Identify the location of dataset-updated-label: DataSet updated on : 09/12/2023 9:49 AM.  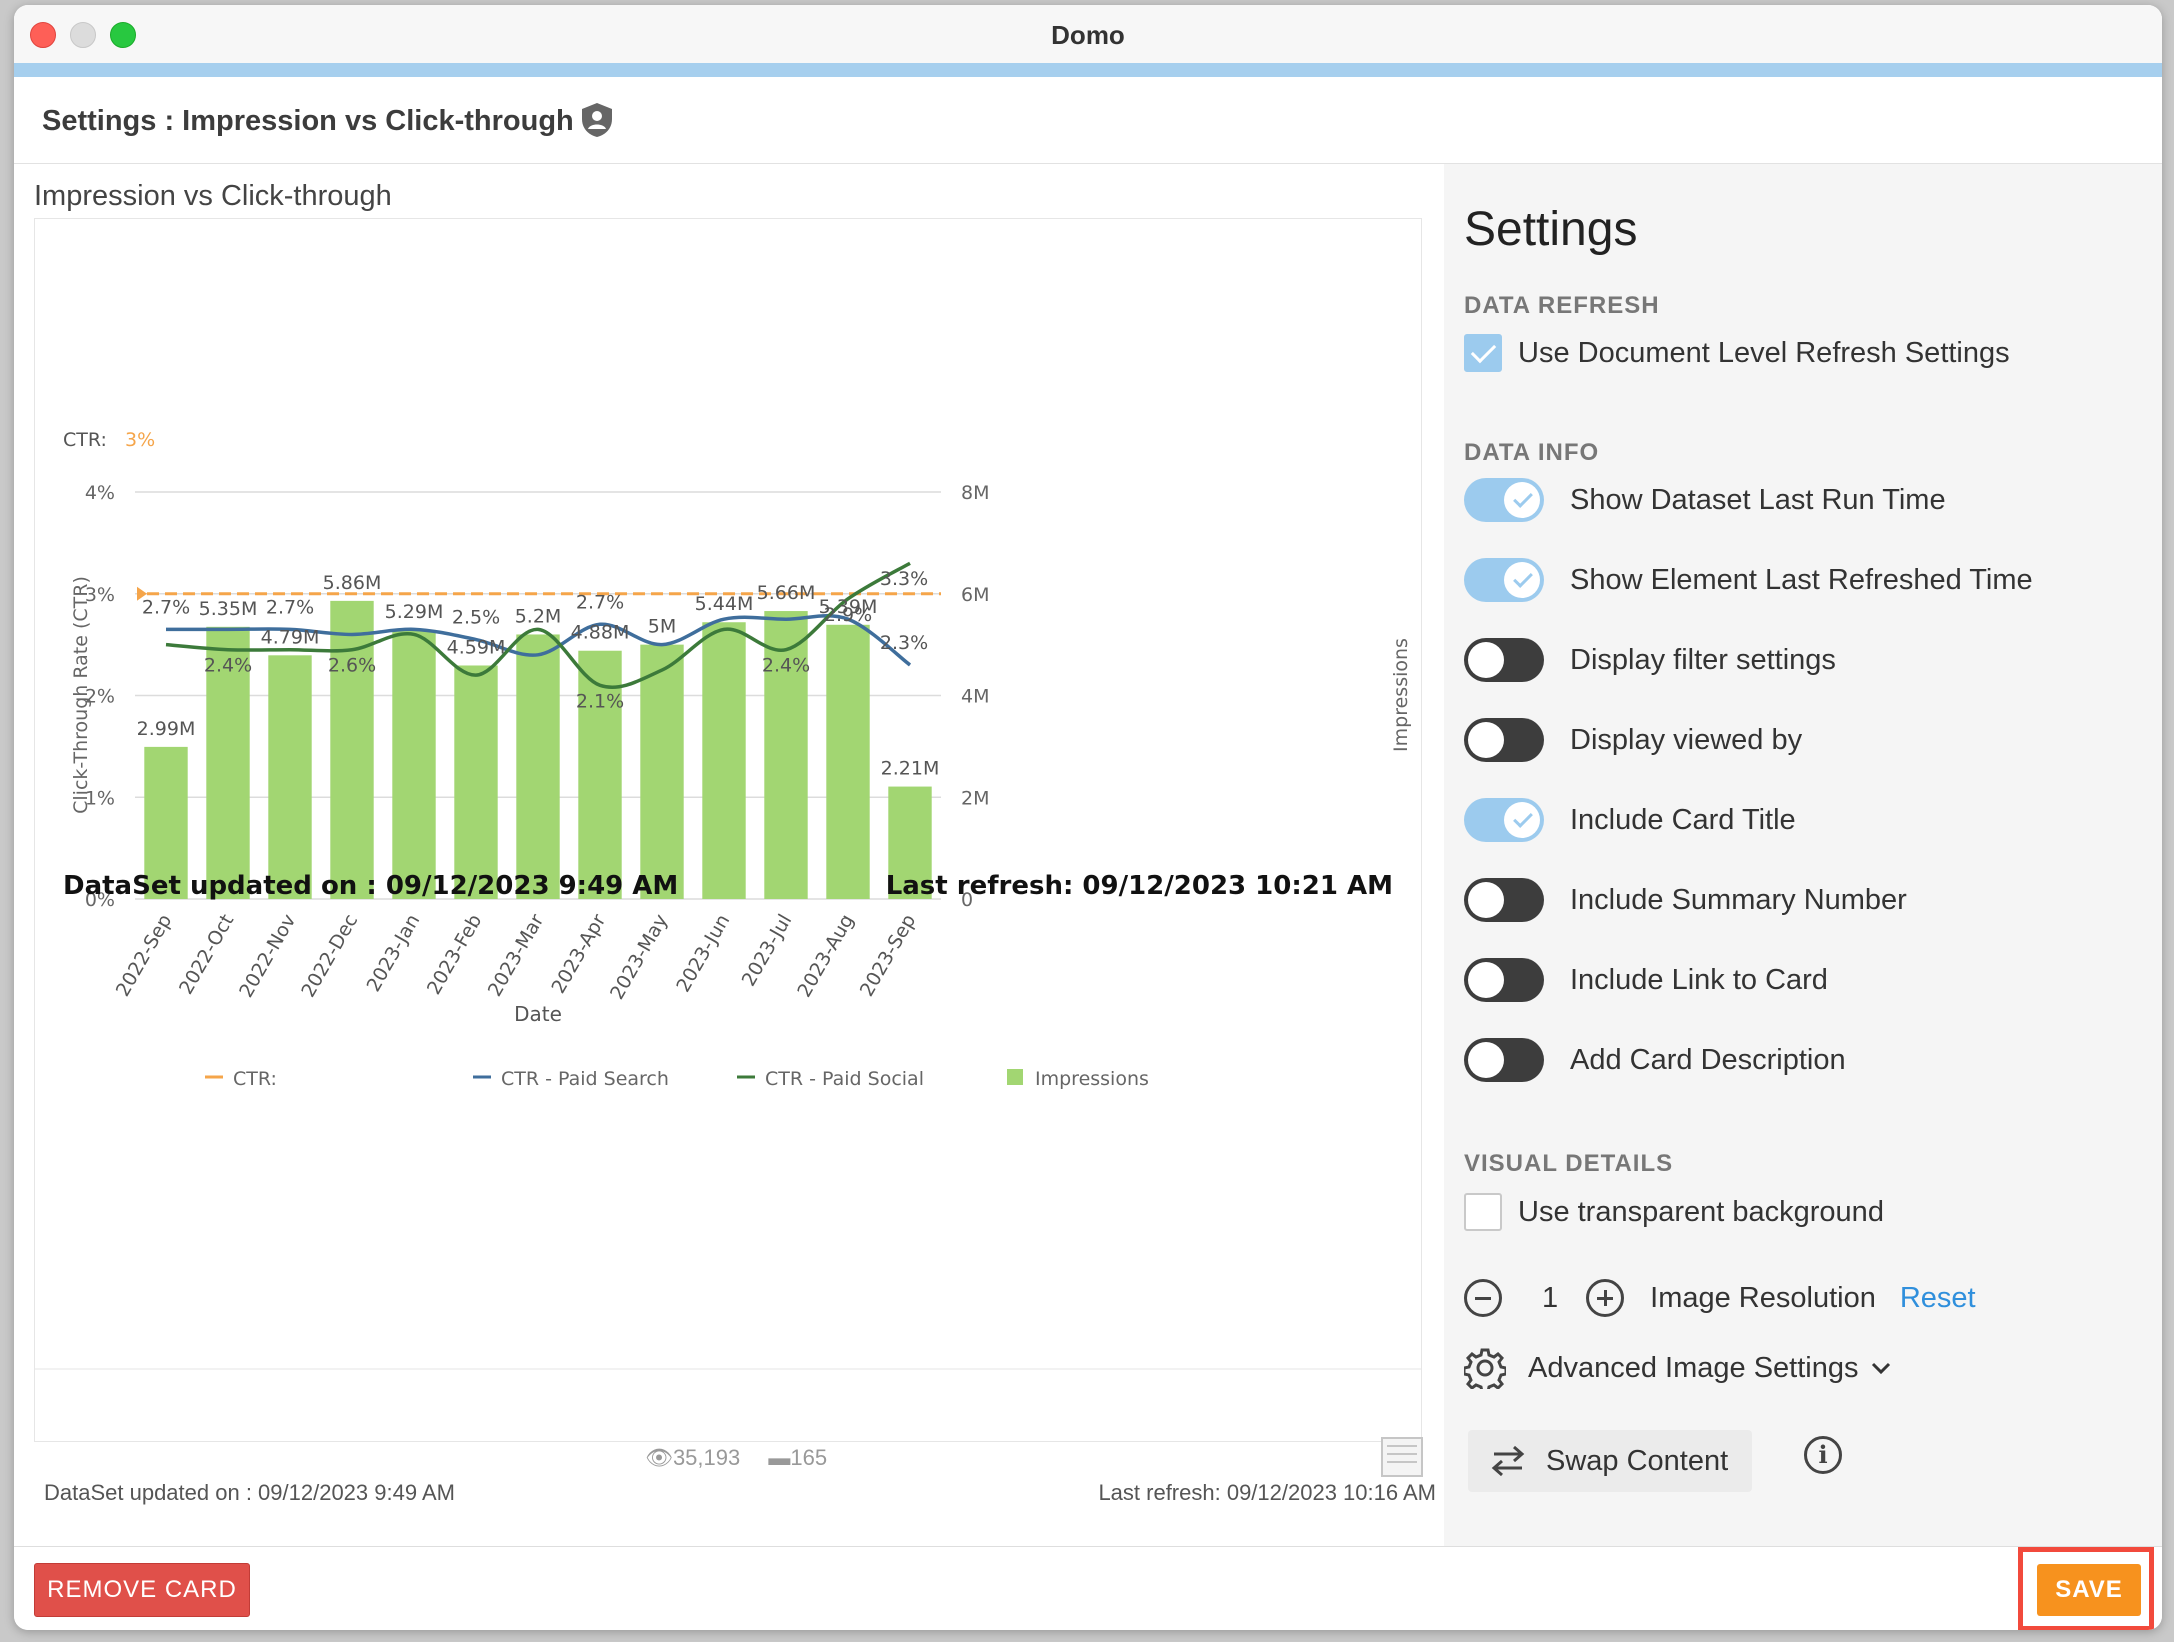
(370, 886).